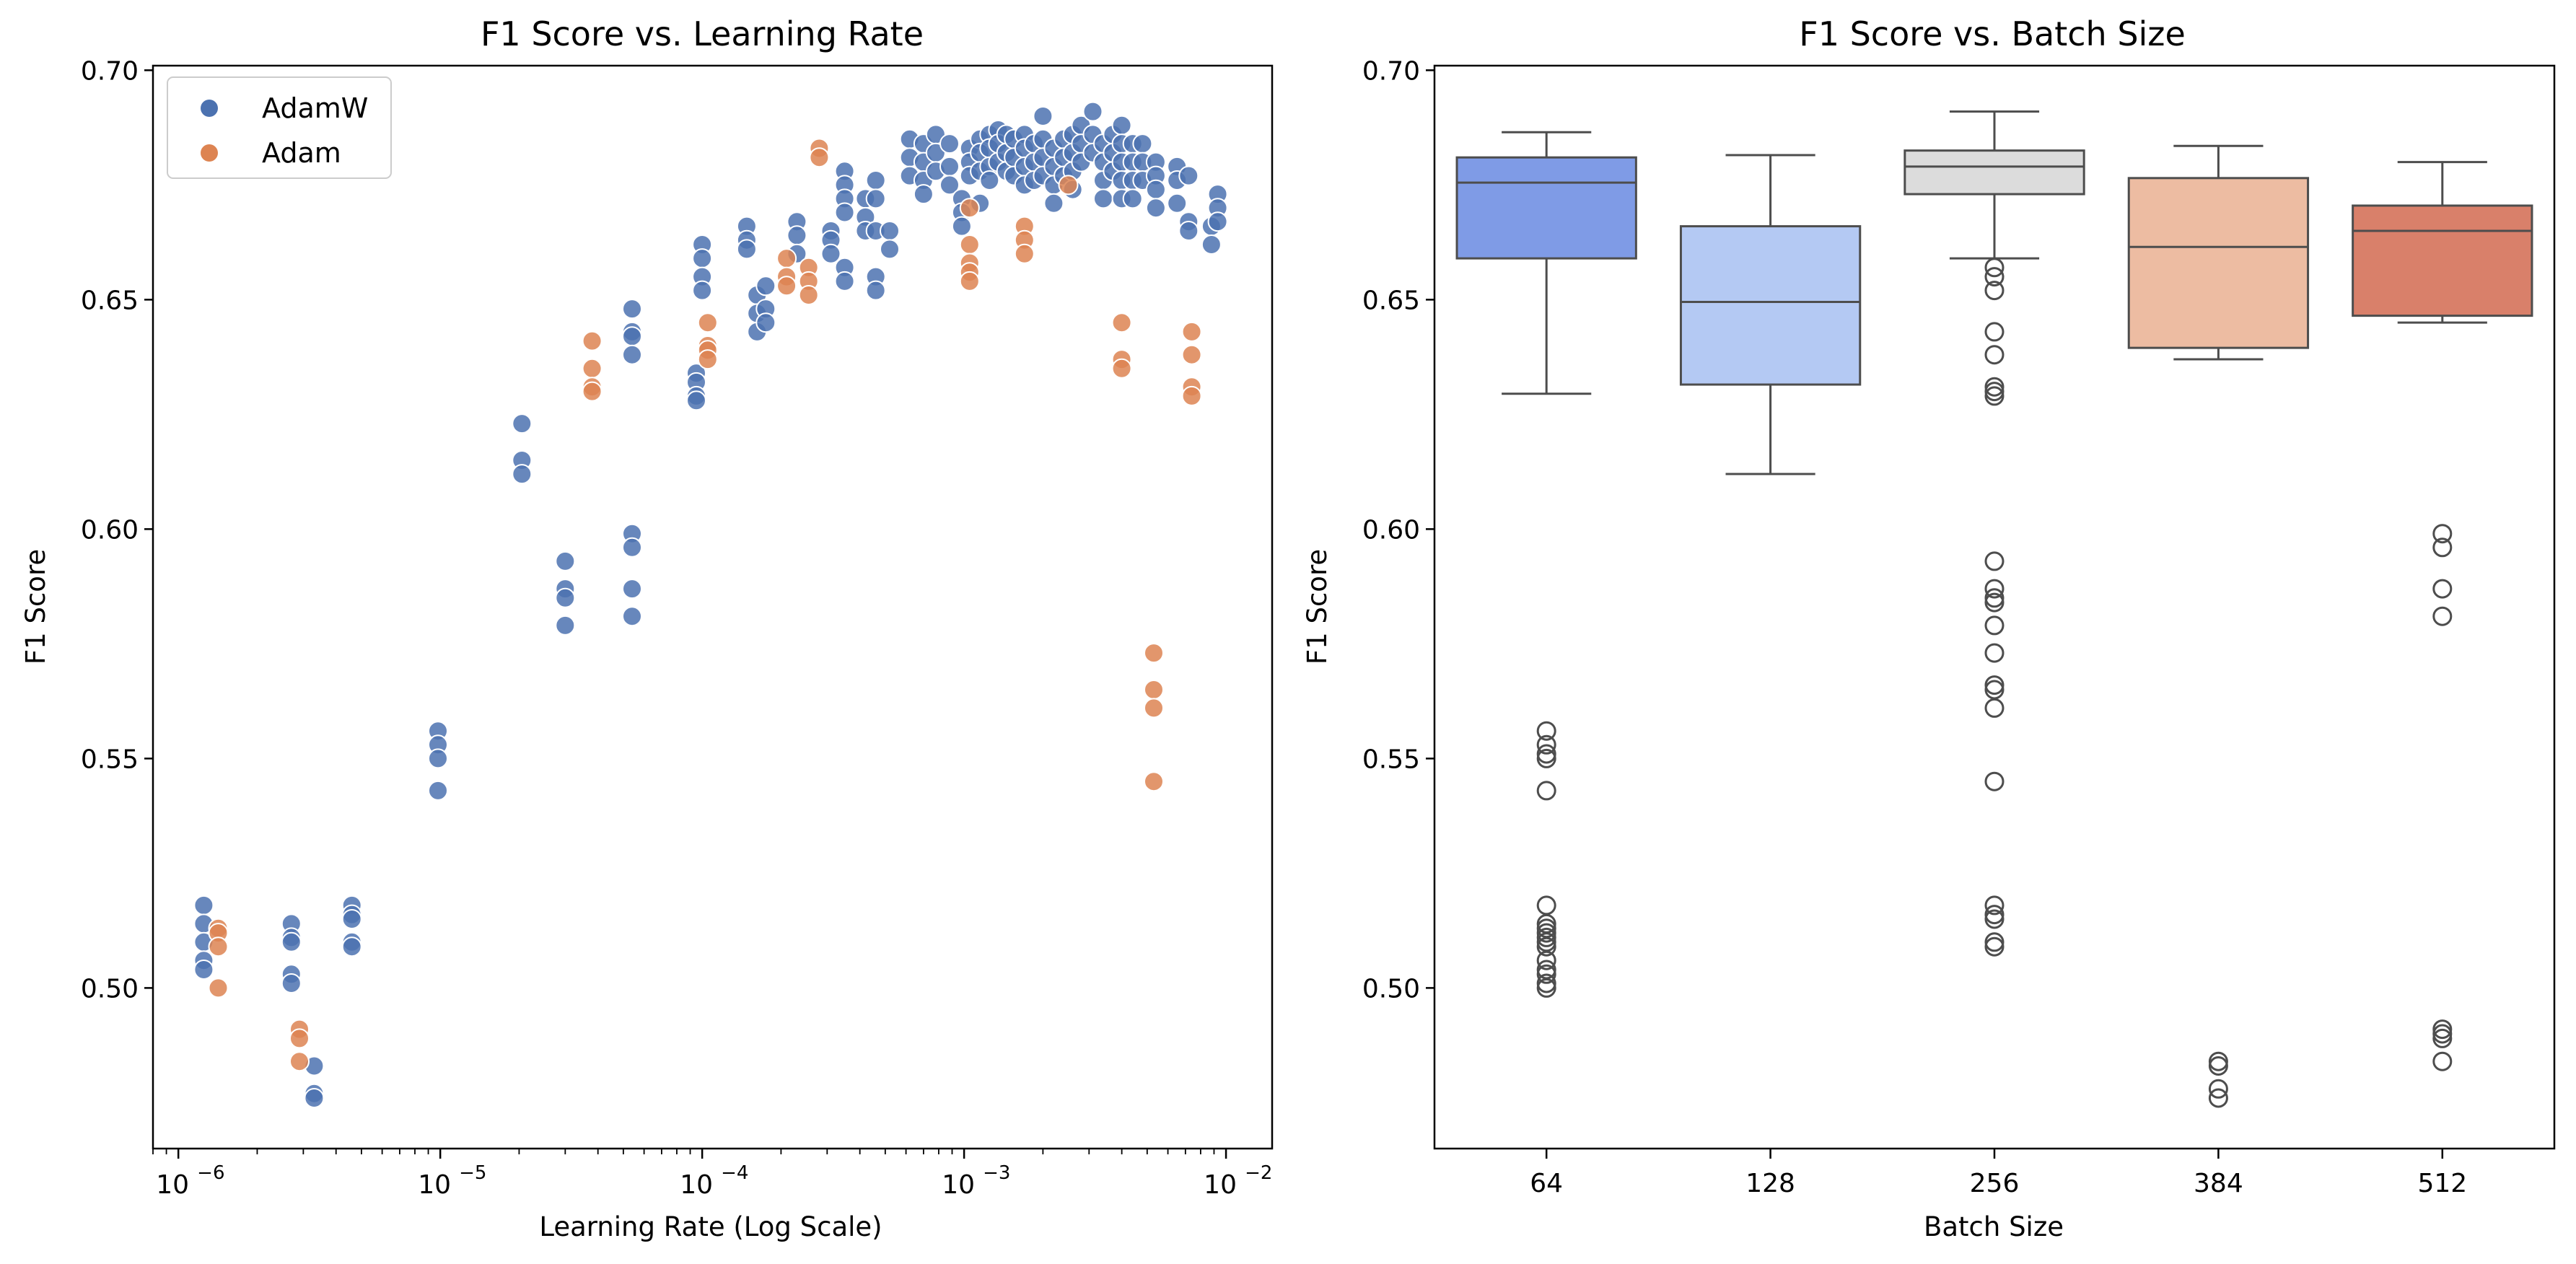 This screenshot has width=2576, height=1264. Describe the element at coordinates (279, 127) in the screenshot. I see `legend-frame` at that location.